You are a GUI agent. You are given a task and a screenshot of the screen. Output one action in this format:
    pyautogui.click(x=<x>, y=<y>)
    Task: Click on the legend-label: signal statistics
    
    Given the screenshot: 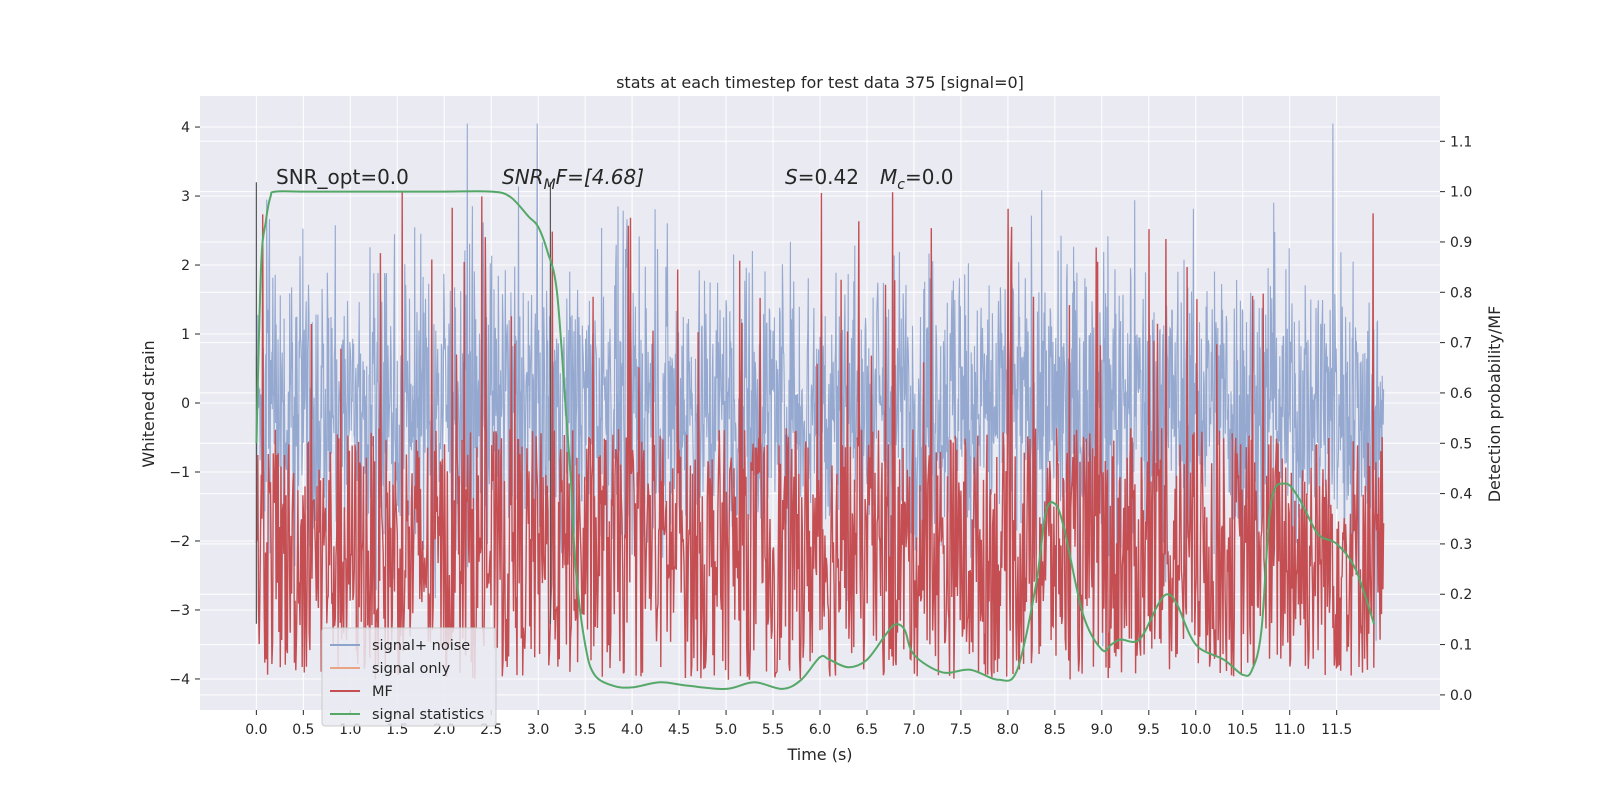 What is the action you would take?
    pyautogui.click(x=428, y=715)
    